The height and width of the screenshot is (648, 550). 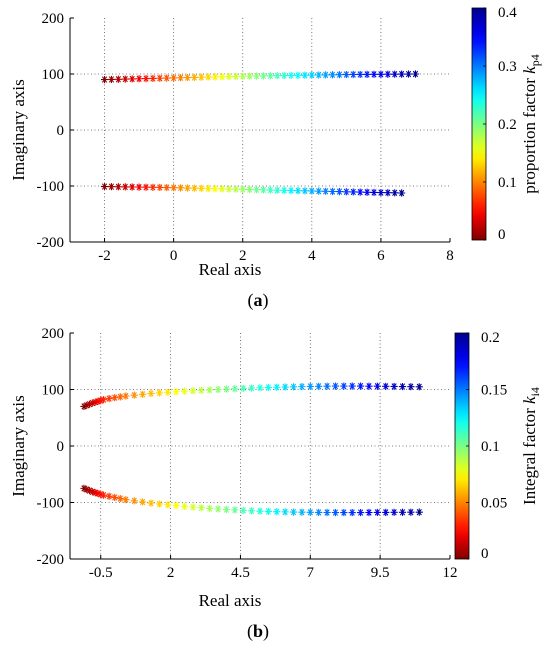 What do you see at coordinates (494, 391) in the screenshot?
I see `colorbar-tick-label: 0.15` at bounding box center [494, 391].